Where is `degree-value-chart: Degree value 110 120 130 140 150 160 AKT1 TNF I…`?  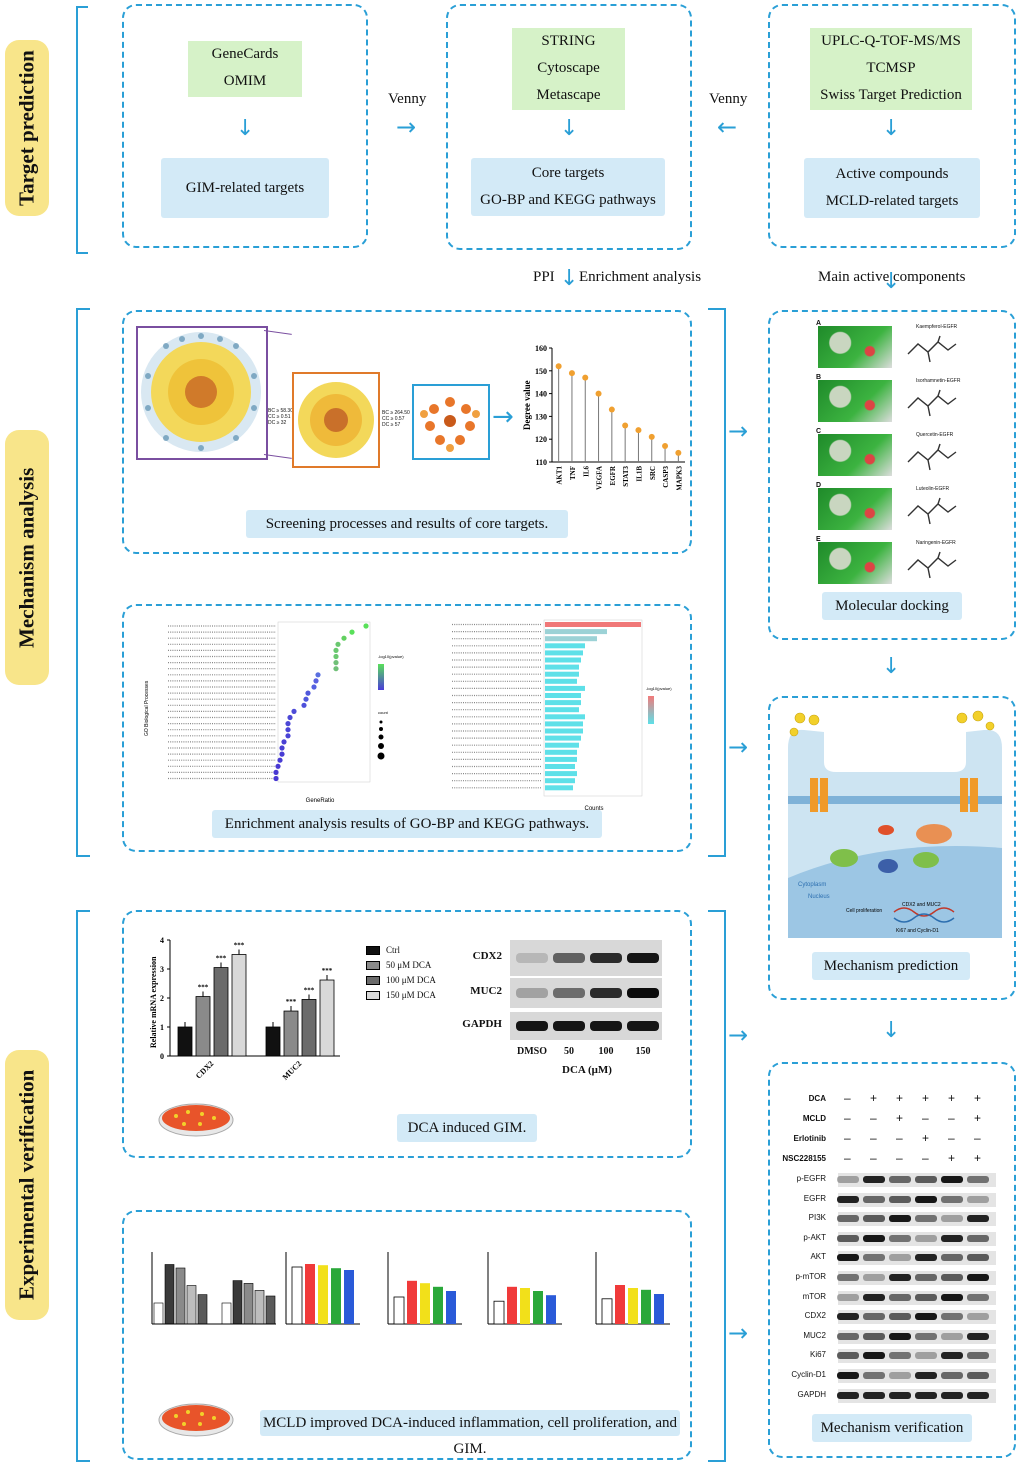 degree-value-chart: Degree value 110 120 130 140 150 160 AKT1 TNF I… is located at coordinates (603, 417).